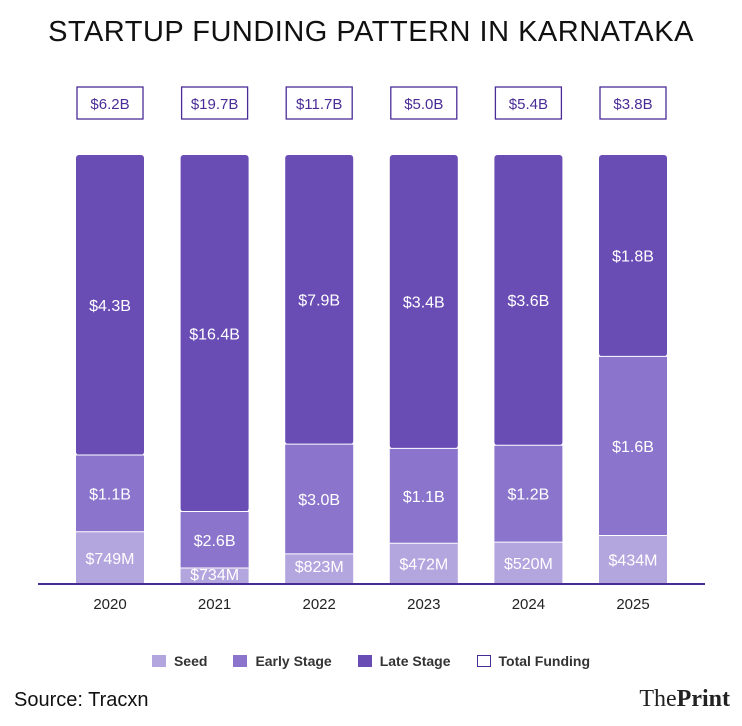  Describe the element at coordinates (364, 661) in the screenshot. I see `legend-swatch-late-stage` at that location.